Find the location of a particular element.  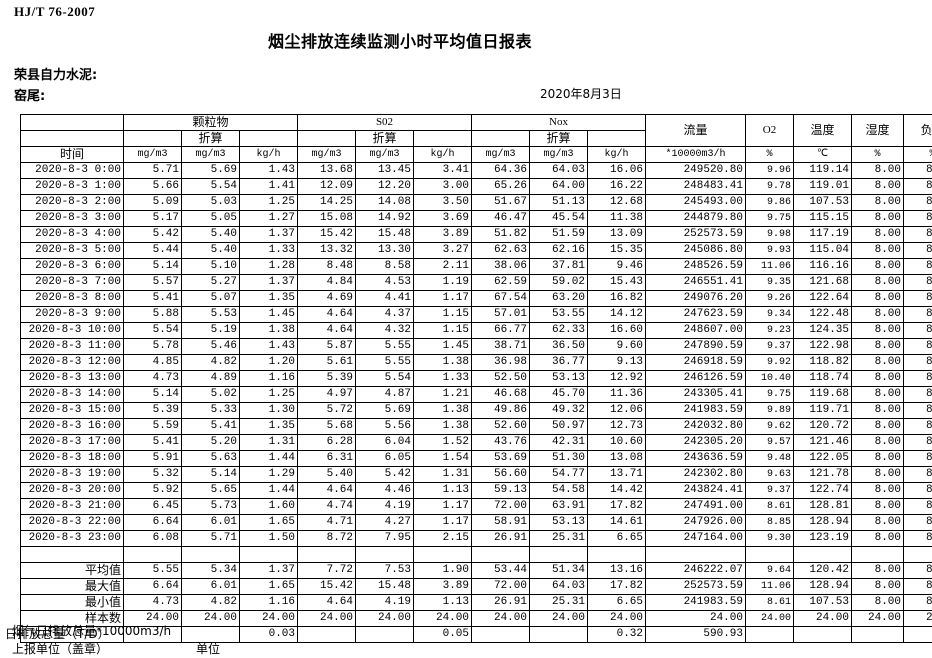

cell-value: 13.32 is located at coordinates (326, 250).